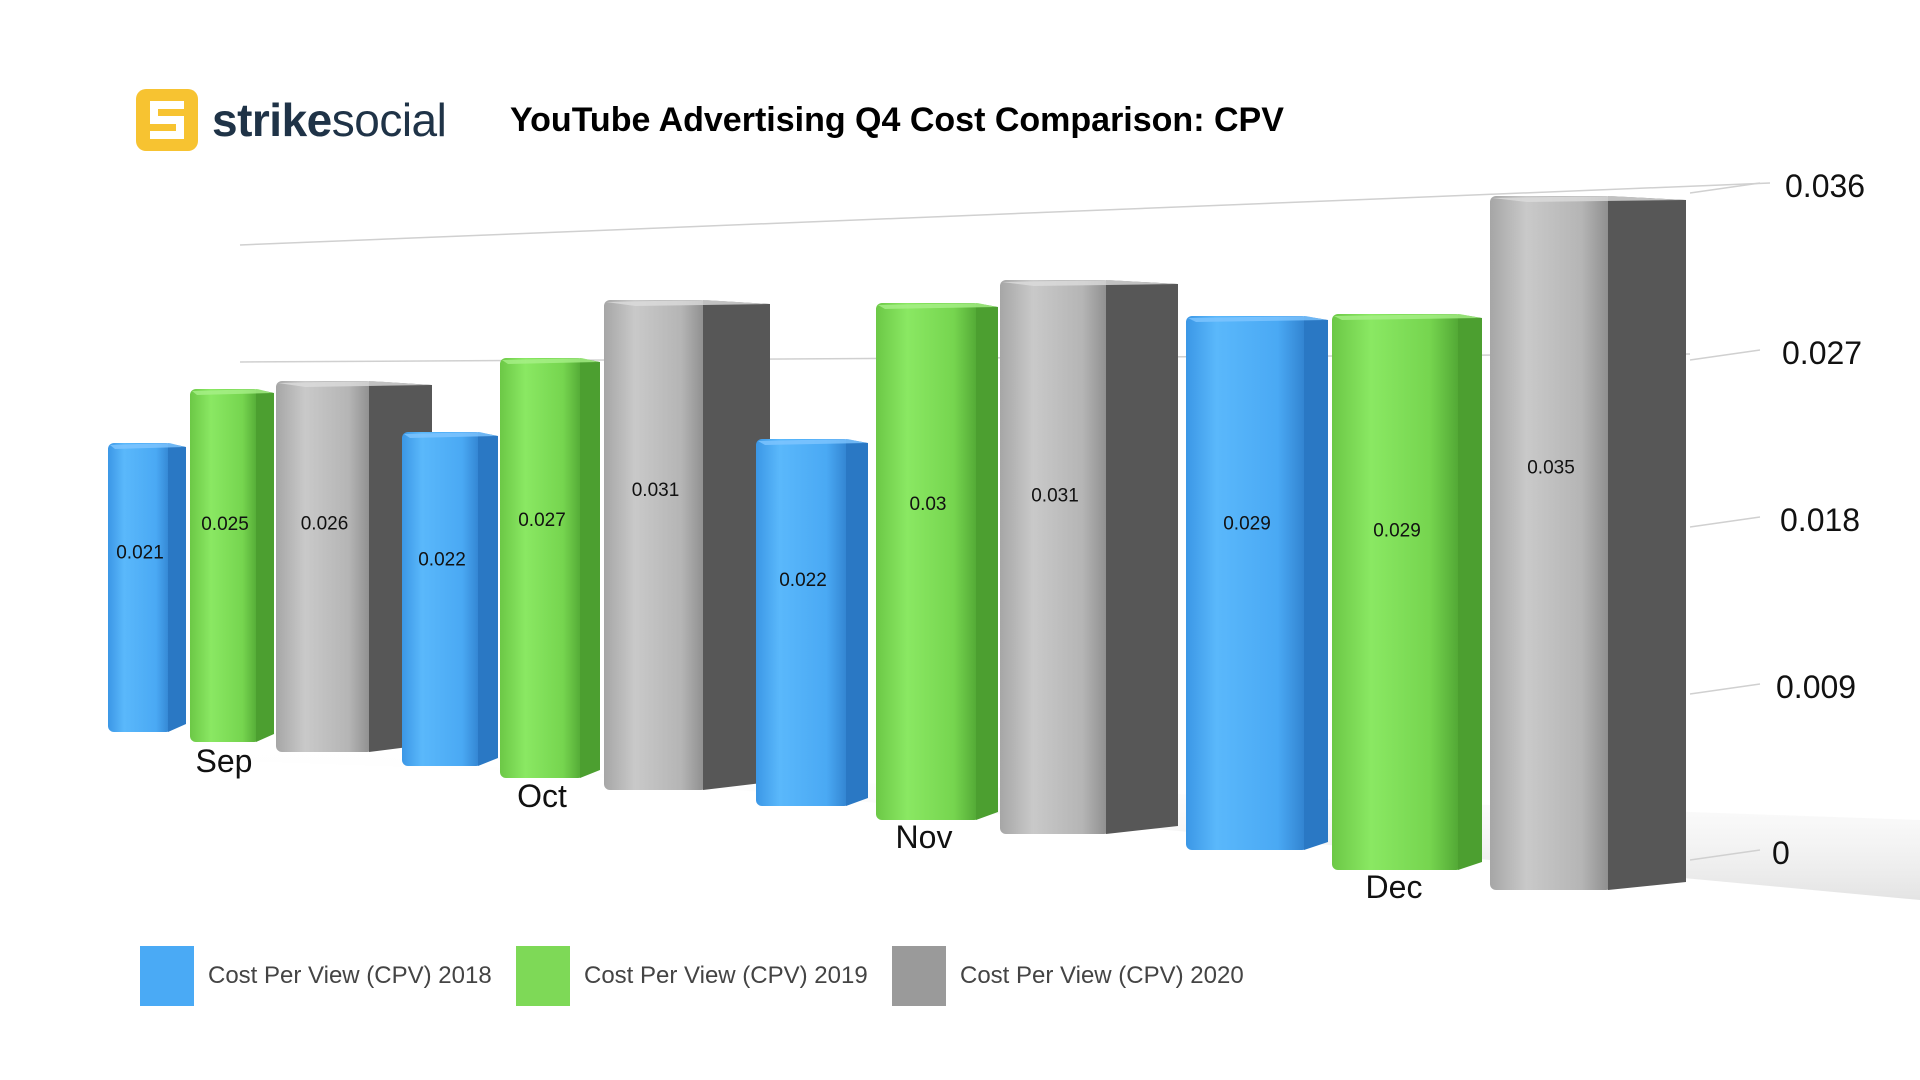 The width and height of the screenshot is (1920, 1080). I want to click on category-labels: Sep Oct Nov Dec, so click(809, 824).